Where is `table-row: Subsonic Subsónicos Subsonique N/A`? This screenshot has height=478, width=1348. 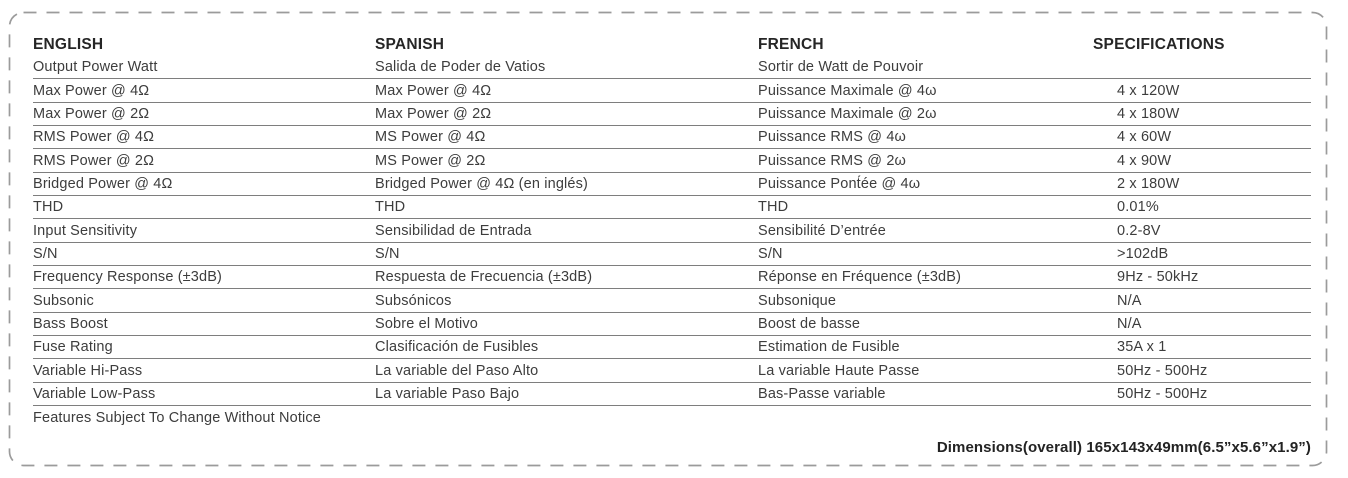 table-row: Subsonic Subsónicos Subsonique N/A is located at coordinates (672, 301).